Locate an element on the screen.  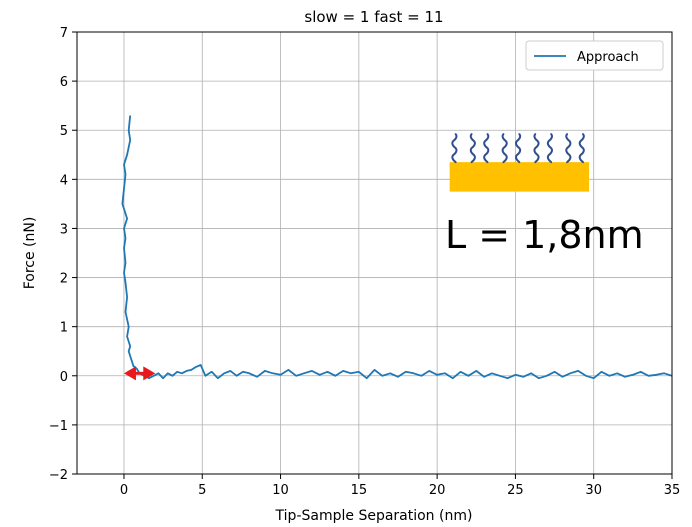
thickness-annotation: L = 1,8nm is located at coordinates (544, 235).